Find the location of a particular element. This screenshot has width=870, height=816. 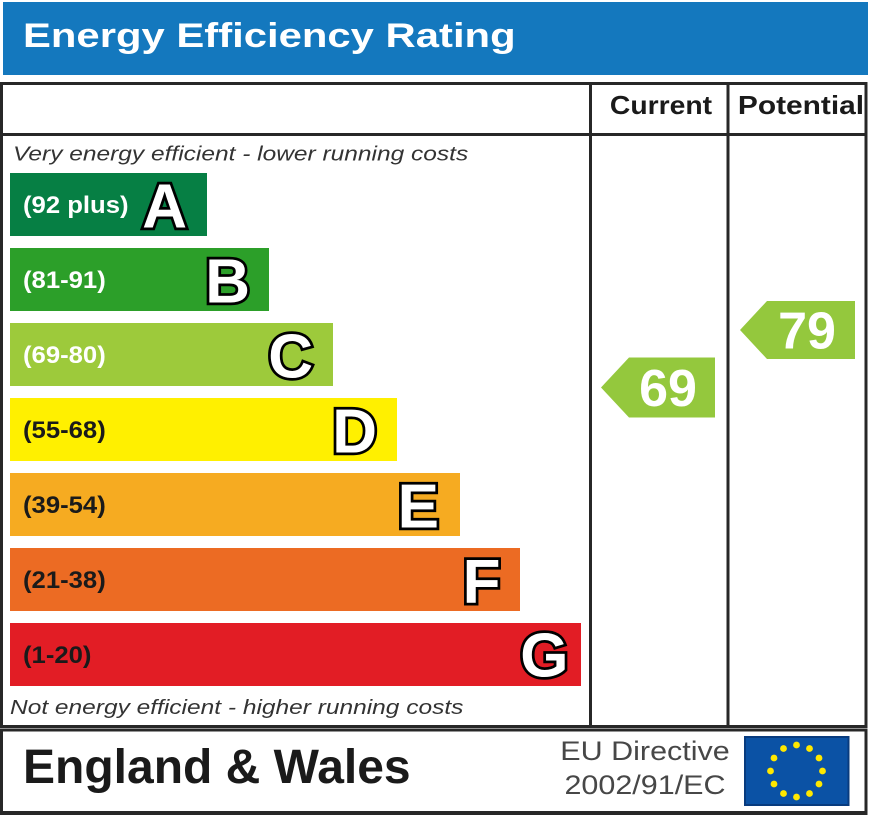

svg-text: England & Wales is located at coordinates (217, 767).